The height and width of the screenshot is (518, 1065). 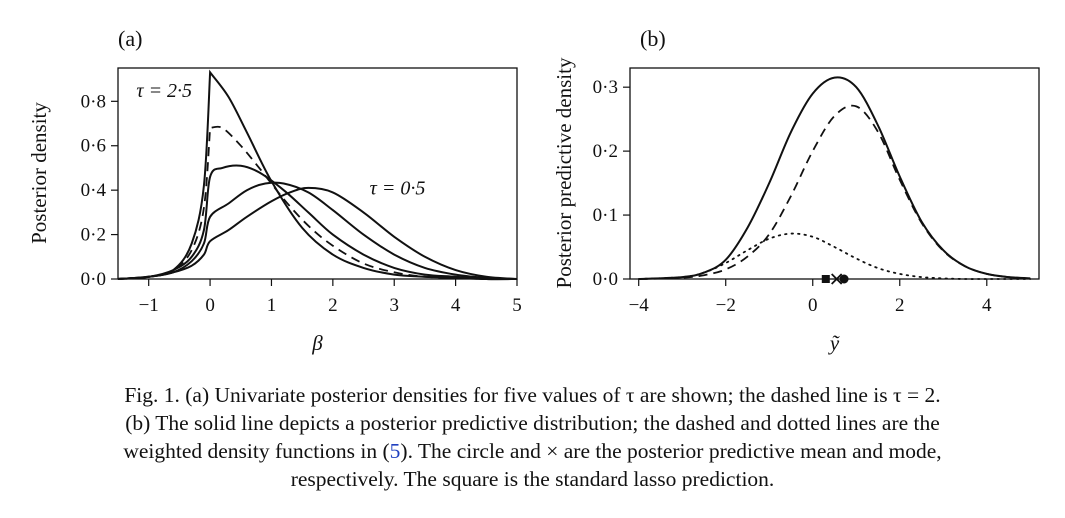 What do you see at coordinates (564, 172) in the screenshot?
I see `y-axis-title: Posterior predictive density` at bounding box center [564, 172].